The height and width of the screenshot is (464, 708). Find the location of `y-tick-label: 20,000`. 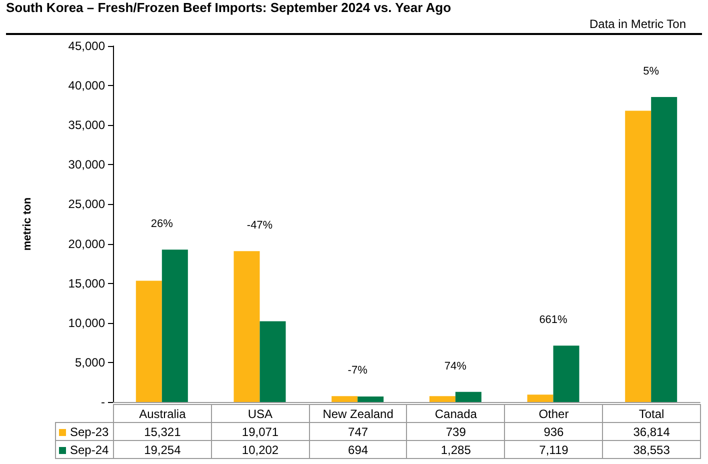

y-tick-label: 20,000 is located at coordinates (87, 243).